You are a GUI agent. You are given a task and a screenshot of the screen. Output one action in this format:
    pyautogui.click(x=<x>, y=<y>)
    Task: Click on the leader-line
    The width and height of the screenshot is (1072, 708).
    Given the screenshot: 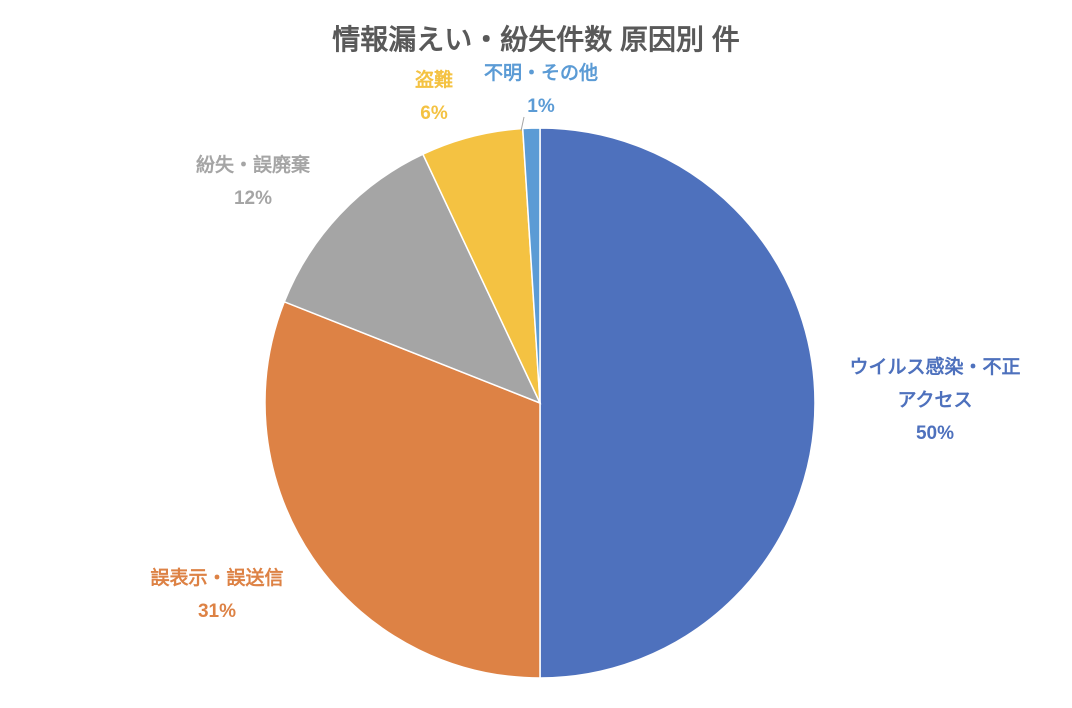 What is the action you would take?
    pyautogui.click(x=522, y=124)
    